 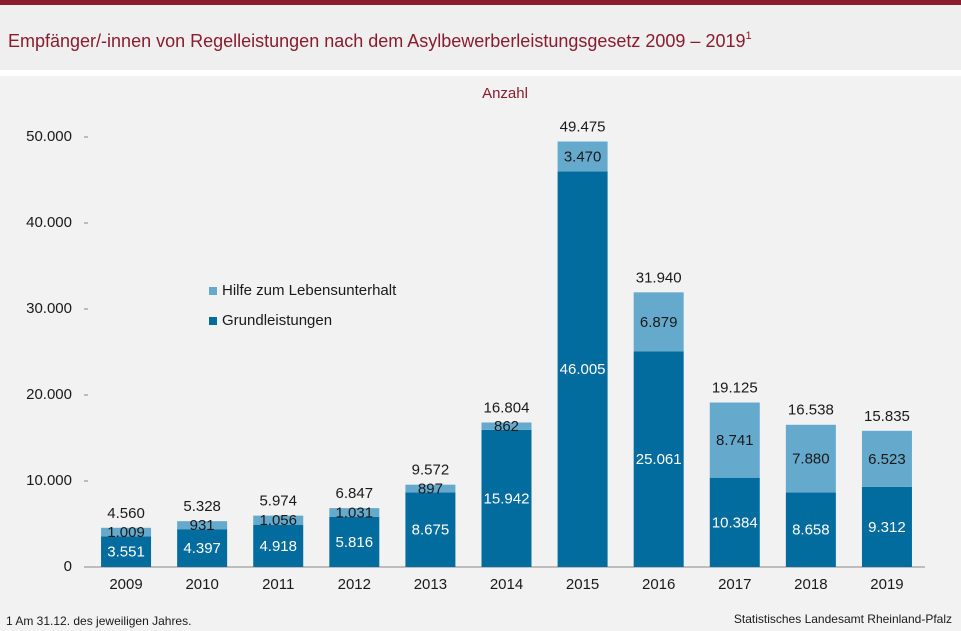 I want to click on x-tick-label: 2015, so click(x=582, y=584).